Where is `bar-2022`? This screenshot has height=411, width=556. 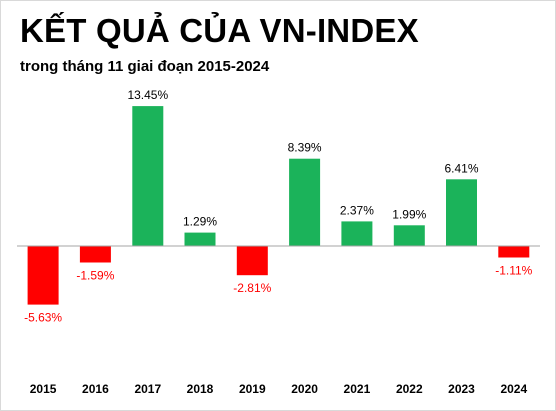
bar-2022 is located at coordinates (409, 235).